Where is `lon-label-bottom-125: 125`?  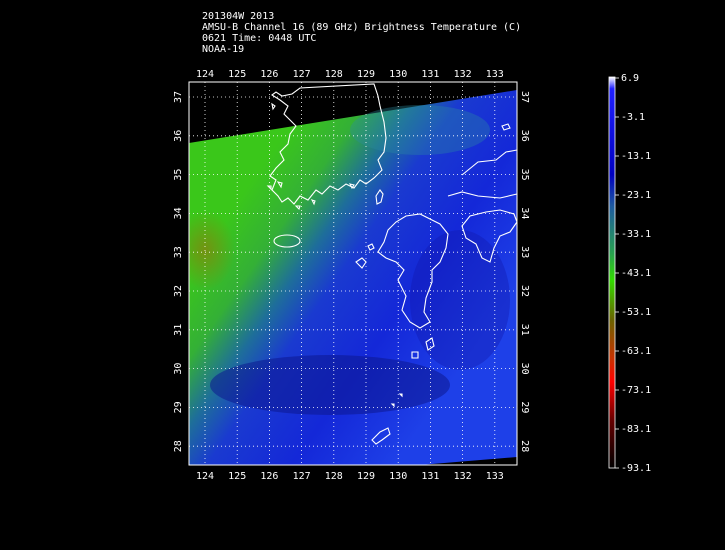 lon-label-bottom-125: 125 is located at coordinates (237, 476).